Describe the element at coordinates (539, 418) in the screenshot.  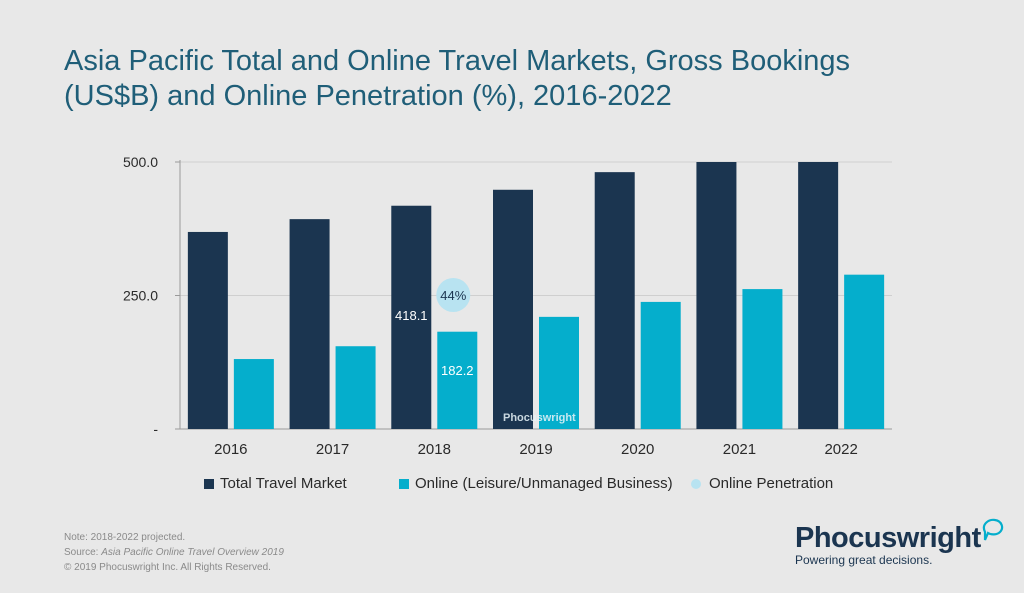
I see `watermark-logo: Phocuswright` at that location.